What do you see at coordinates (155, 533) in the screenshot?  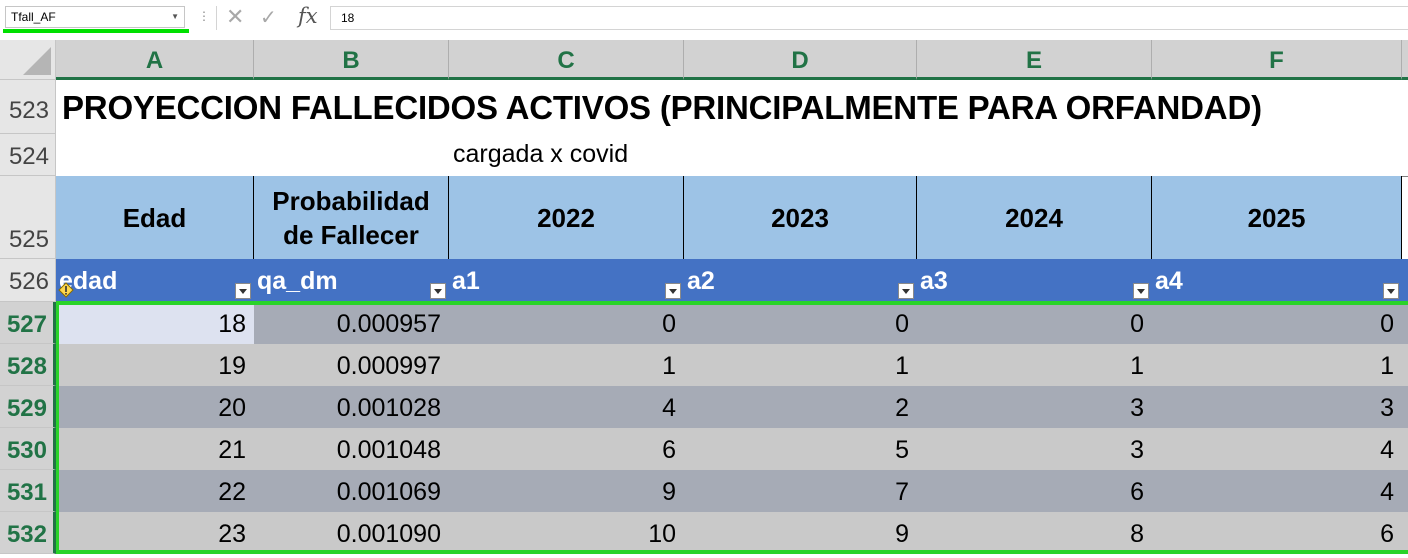 I see `table-cell: 23` at bounding box center [155, 533].